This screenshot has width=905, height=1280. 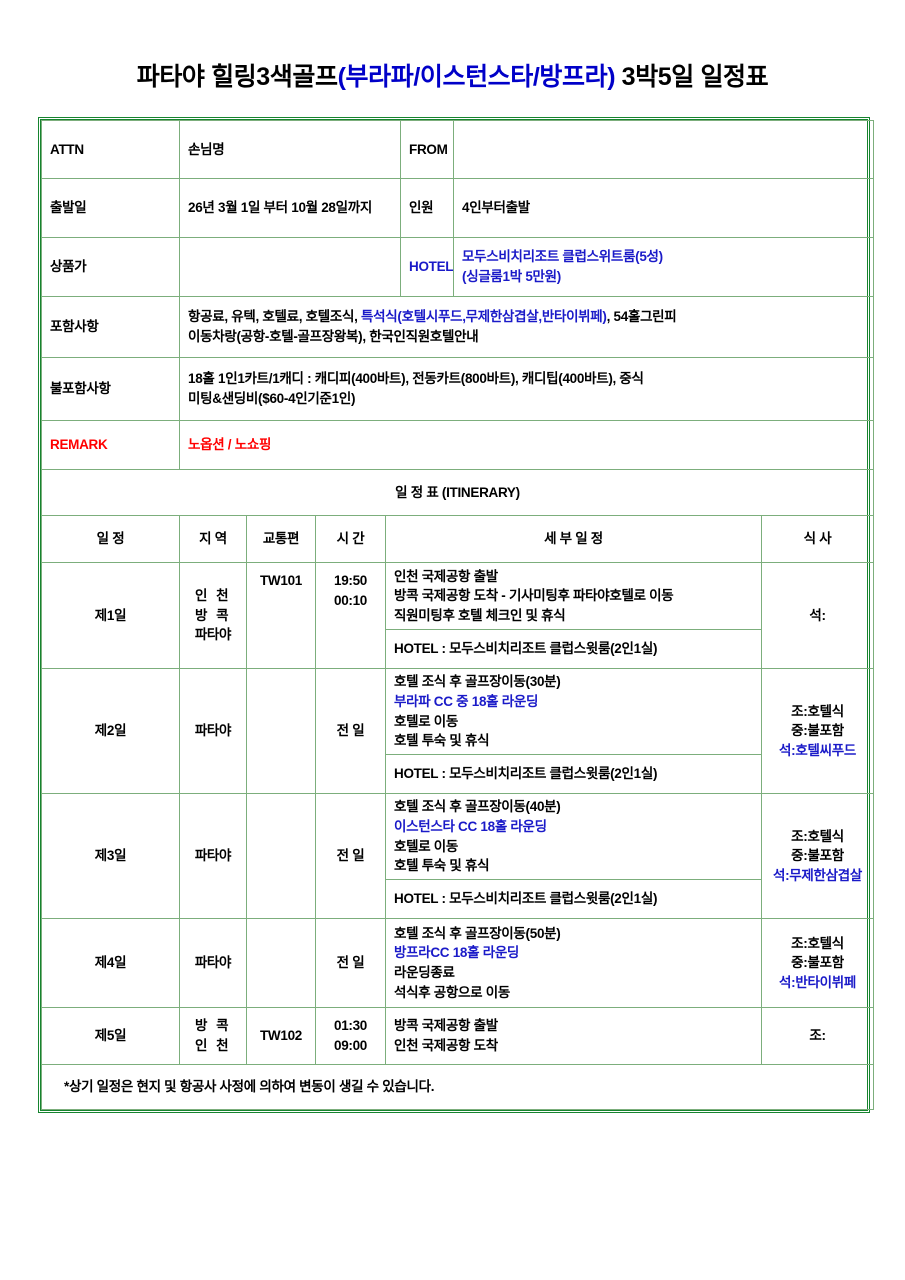 What do you see at coordinates (350, 1026) in the screenshot?
I see `day5-time-line1: 01:30` at bounding box center [350, 1026].